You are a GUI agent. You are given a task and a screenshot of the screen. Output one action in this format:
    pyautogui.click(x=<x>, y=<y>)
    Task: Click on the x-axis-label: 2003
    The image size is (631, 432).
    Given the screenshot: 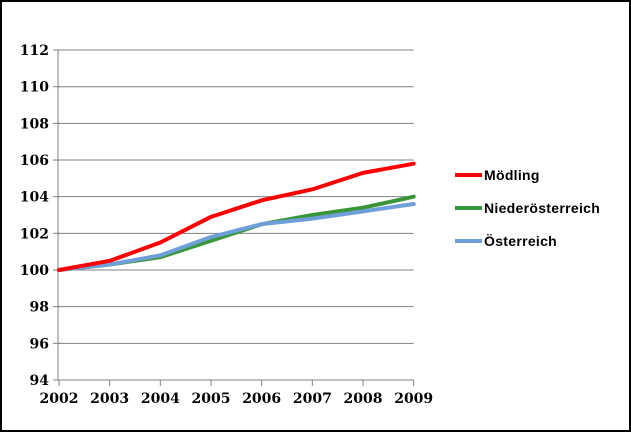 What is the action you would take?
    pyautogui.click(x=109, y=399)
    